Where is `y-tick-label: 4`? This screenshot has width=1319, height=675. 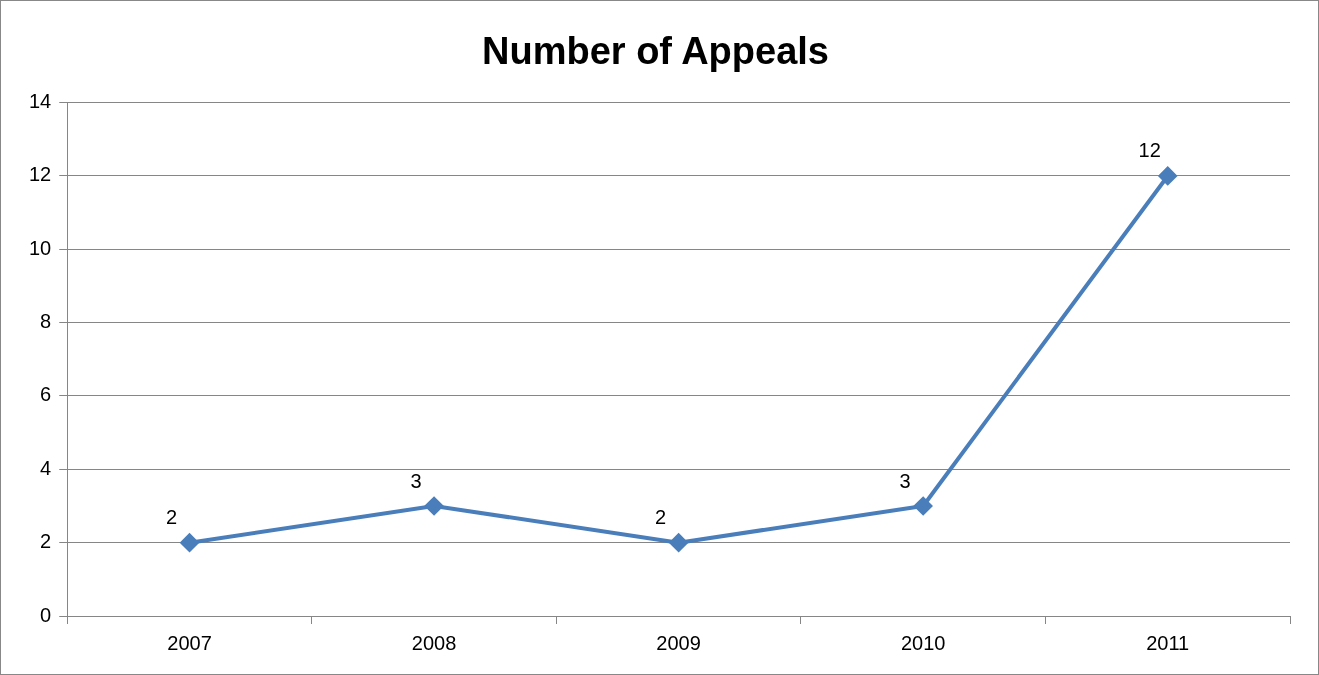 y-tick-label: 4 is located at coordinates (46, 467).